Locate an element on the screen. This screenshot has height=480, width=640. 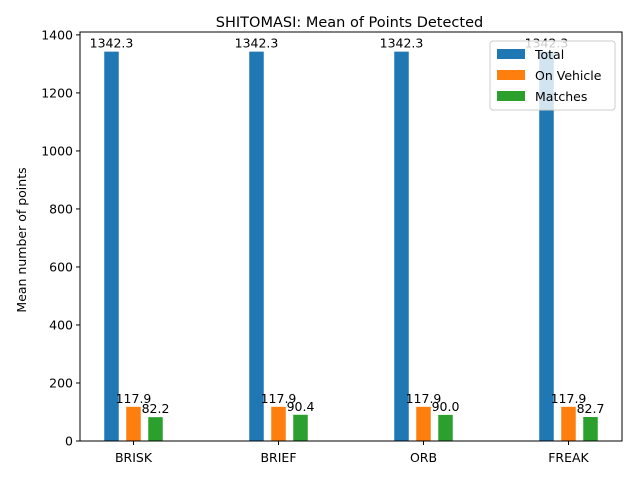
legend-swatch-matches is located at coordinates (511, 96).